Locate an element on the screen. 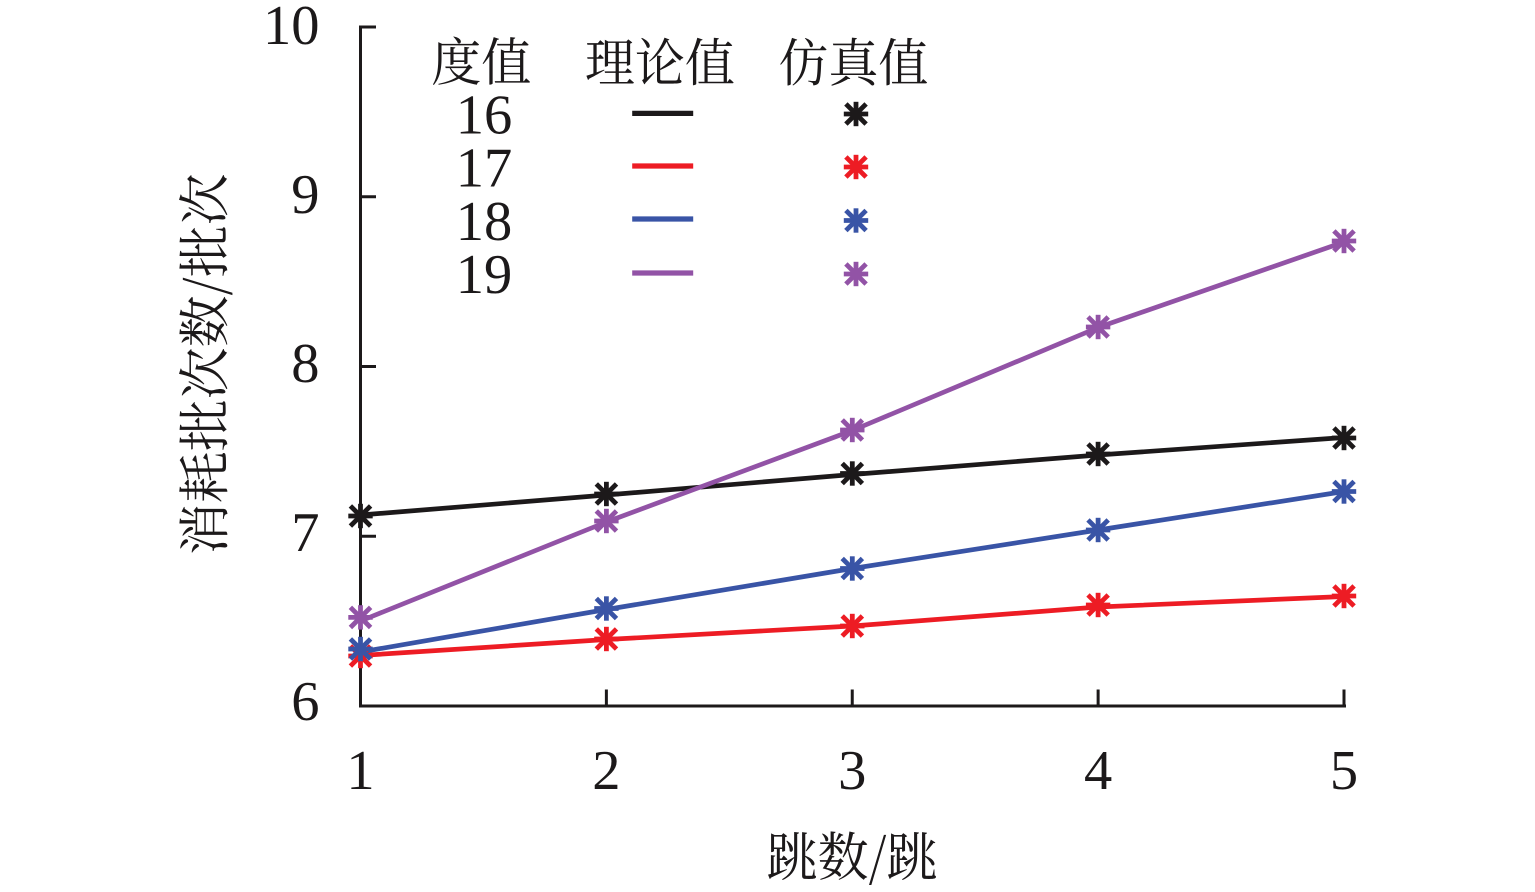  svg-text: 7 is located at coordinates (305, 533).